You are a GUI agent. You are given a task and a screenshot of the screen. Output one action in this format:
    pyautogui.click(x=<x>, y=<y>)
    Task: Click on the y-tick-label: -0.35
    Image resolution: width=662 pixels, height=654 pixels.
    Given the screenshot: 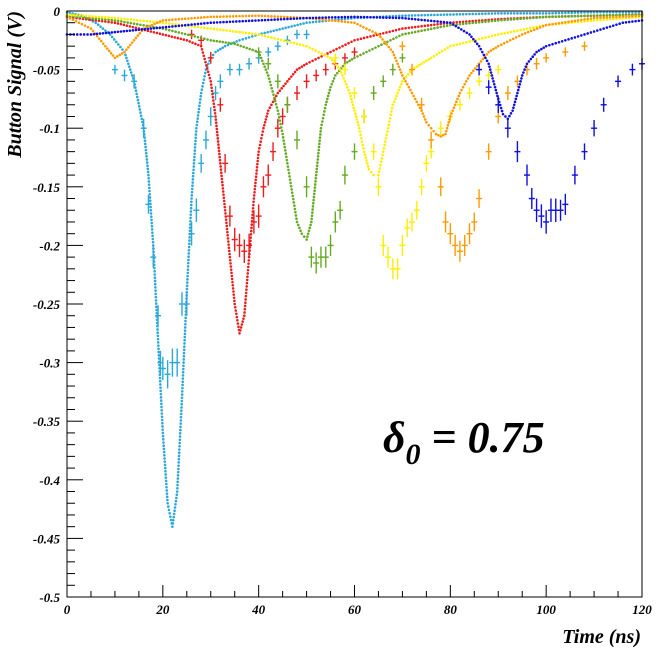 What is the action you would take?
    pyautogui.click(x=47, y=421)
    